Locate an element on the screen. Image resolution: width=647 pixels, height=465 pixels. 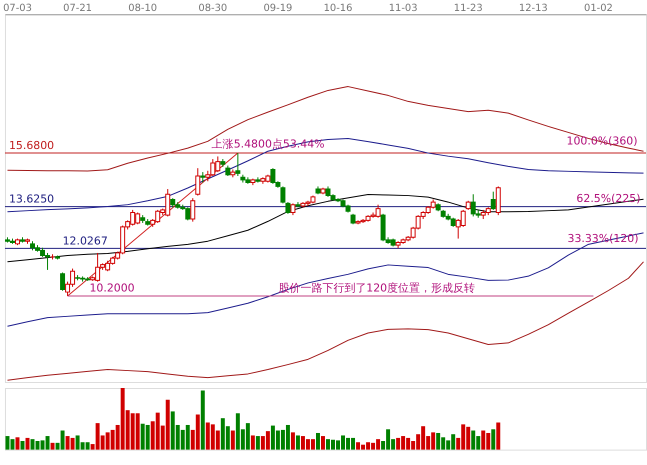
x-tick-label: 10-16 is located at coordinates (338, 8).